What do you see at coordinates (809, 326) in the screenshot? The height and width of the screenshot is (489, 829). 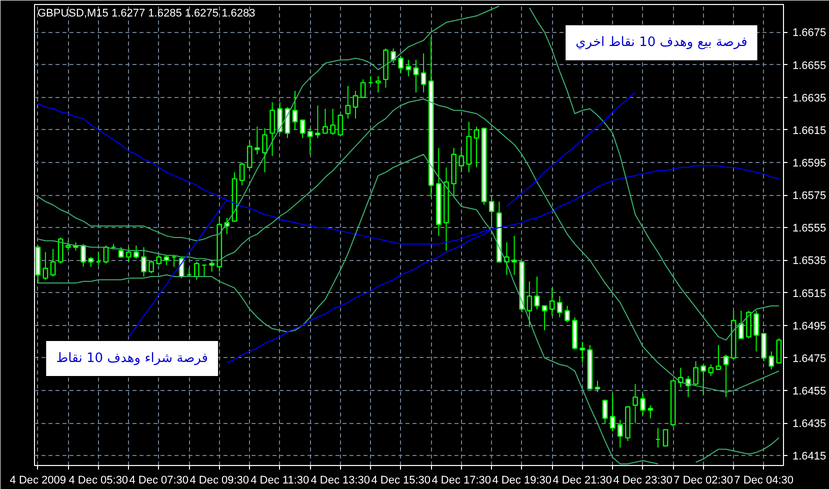 I see `y-tick-label: 1.6495` at bounding box center [809, 326].